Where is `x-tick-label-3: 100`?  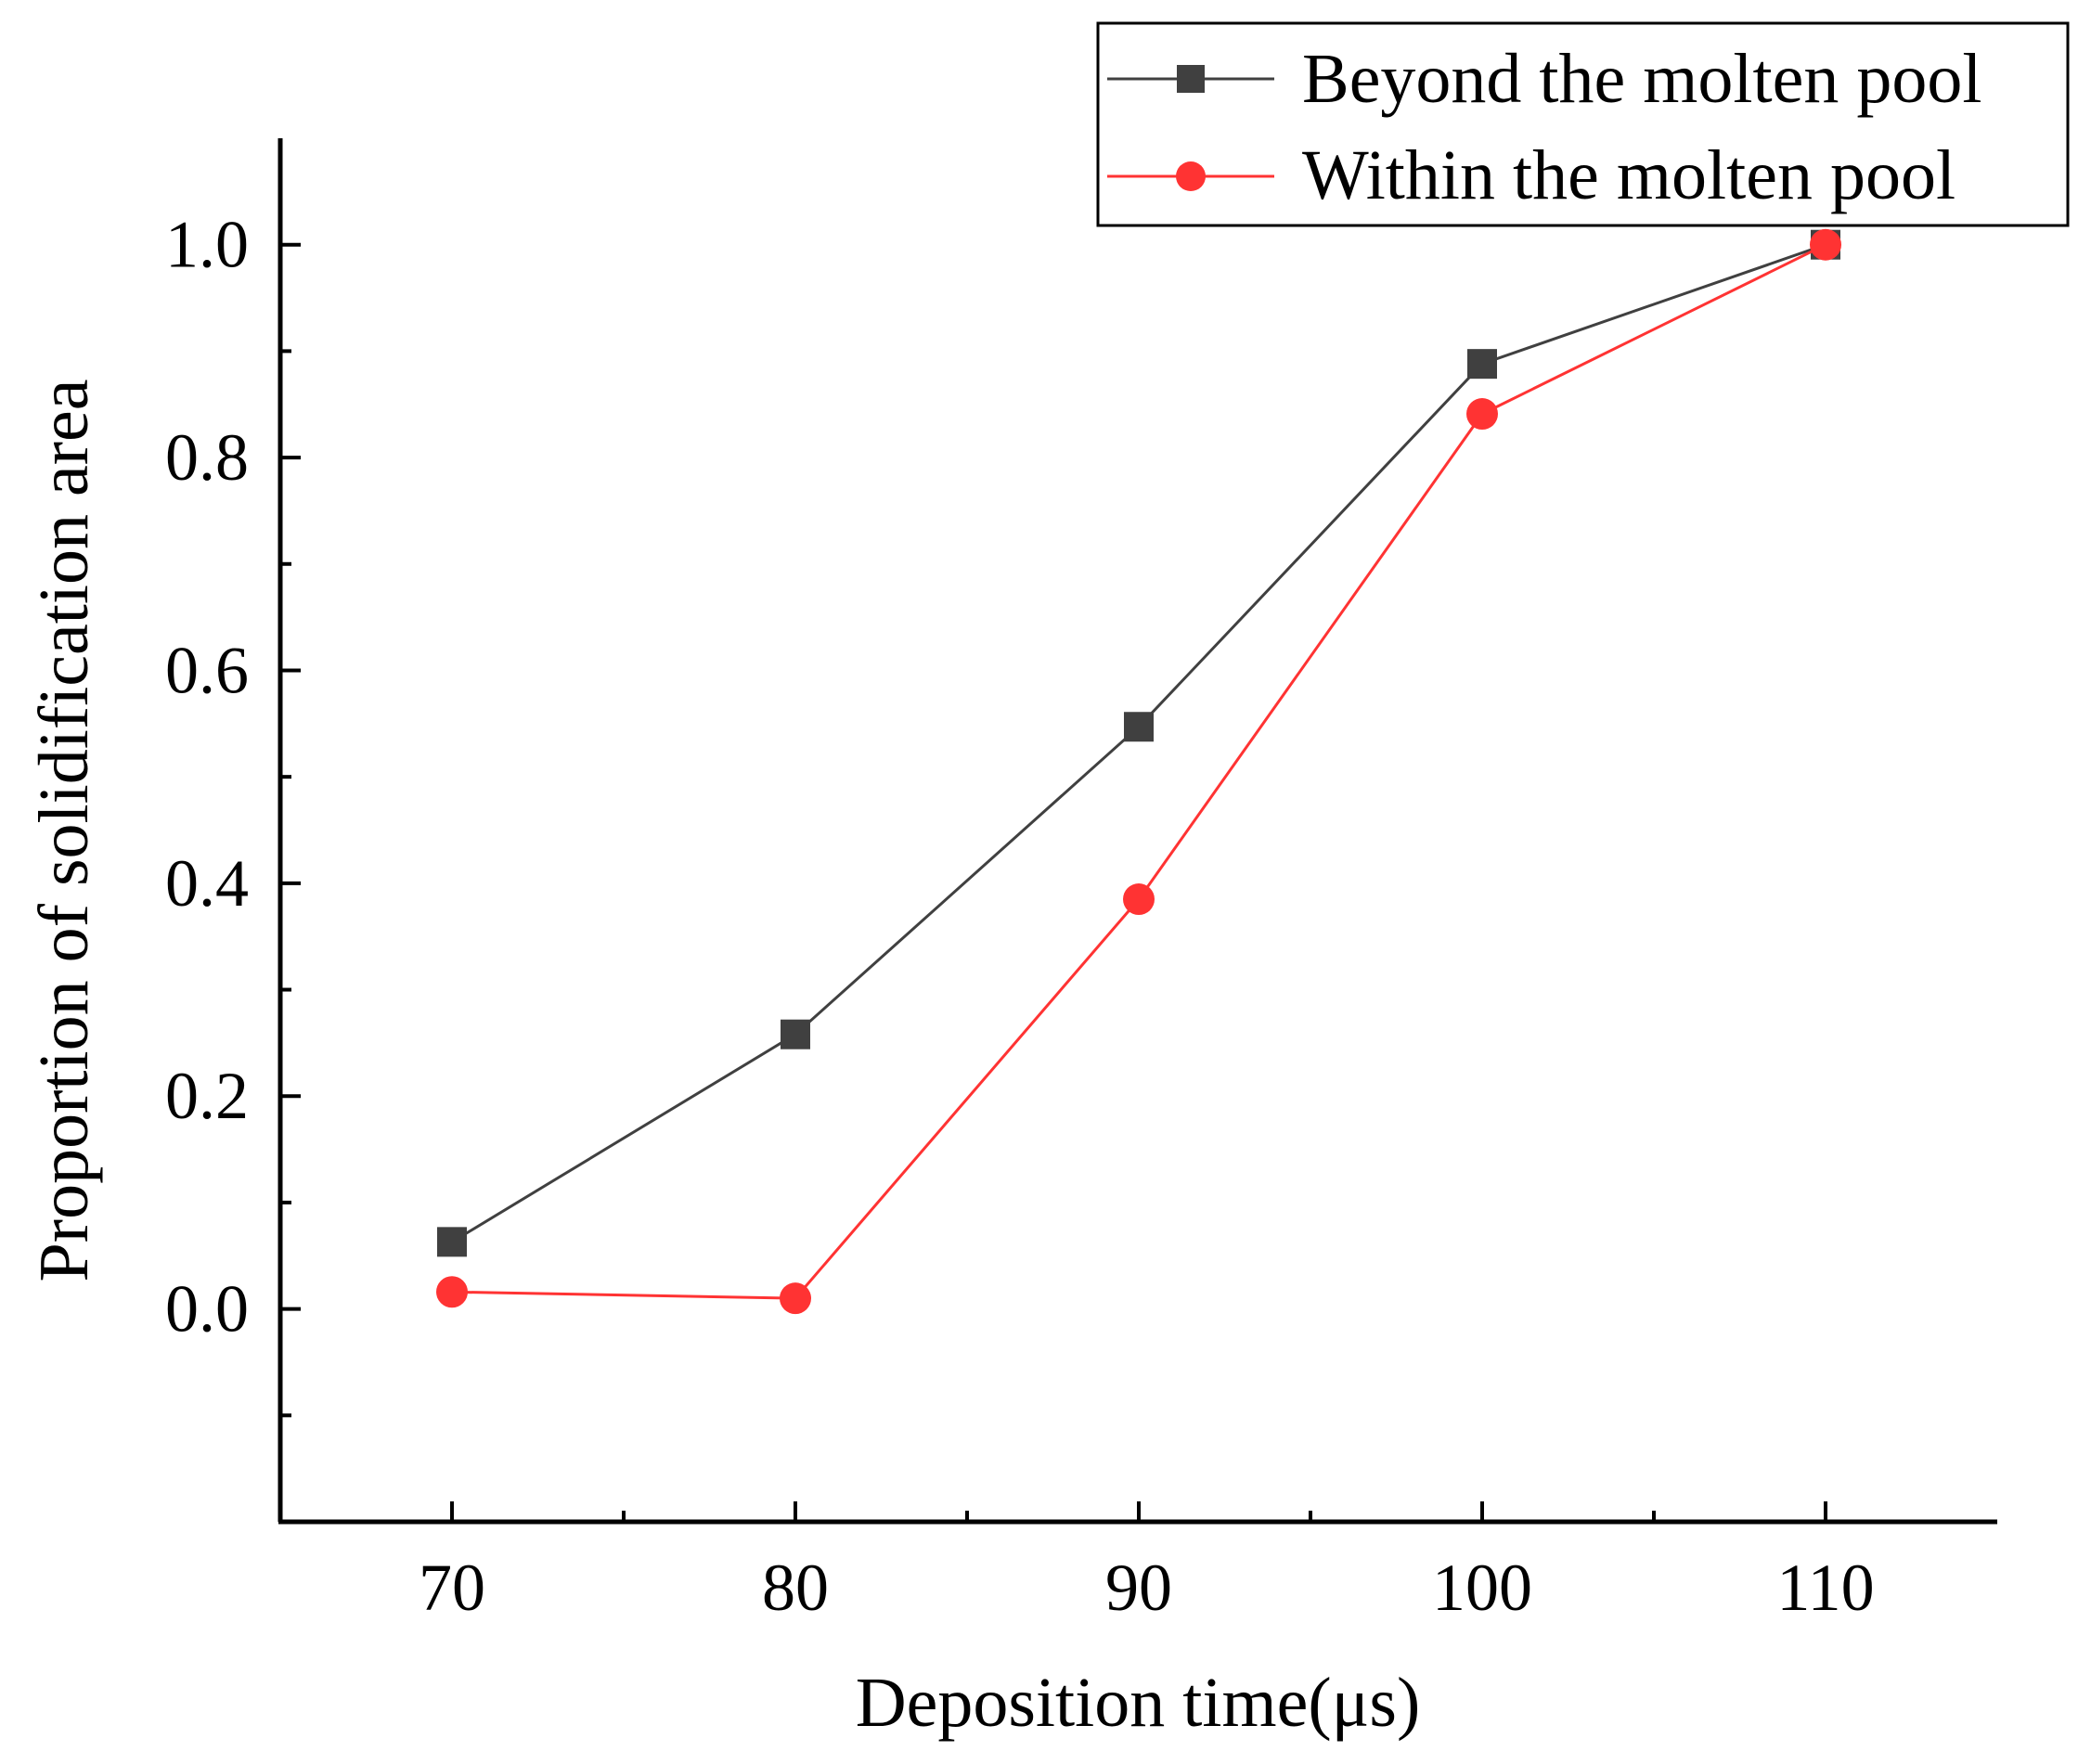
x-tick-label-3: 100 is located at coordinates (1482, 1588).